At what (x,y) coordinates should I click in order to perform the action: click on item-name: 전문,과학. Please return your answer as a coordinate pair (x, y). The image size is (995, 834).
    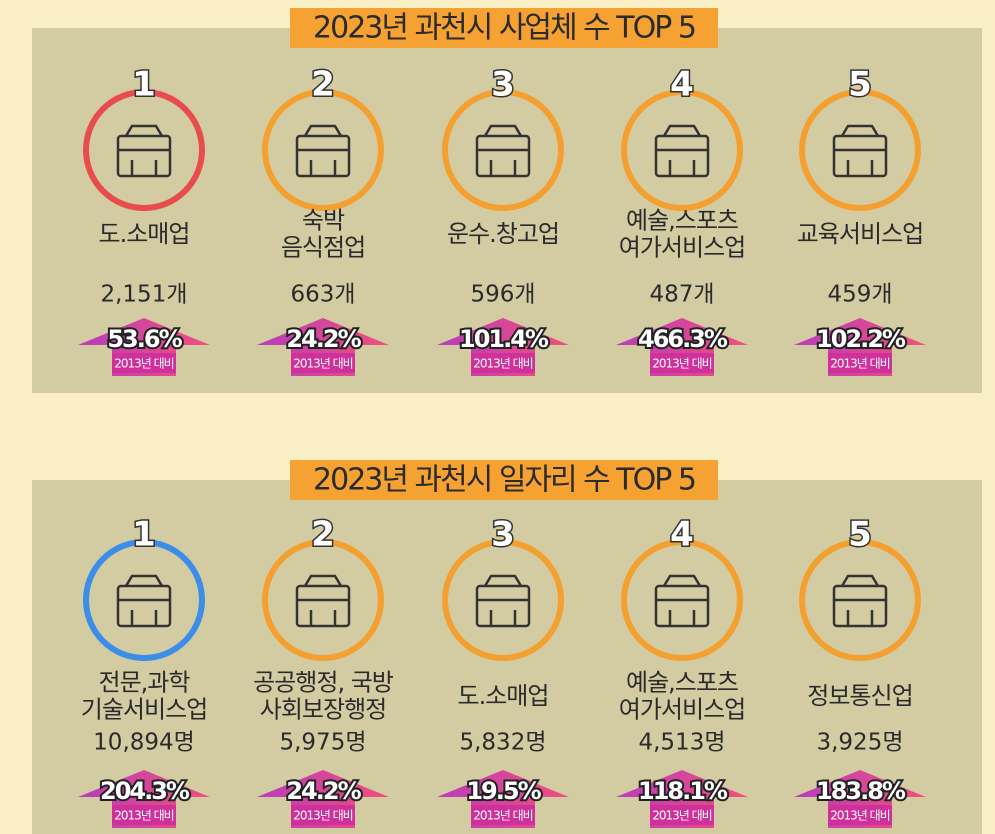
    Looking at the image, I should click on (145, 683).